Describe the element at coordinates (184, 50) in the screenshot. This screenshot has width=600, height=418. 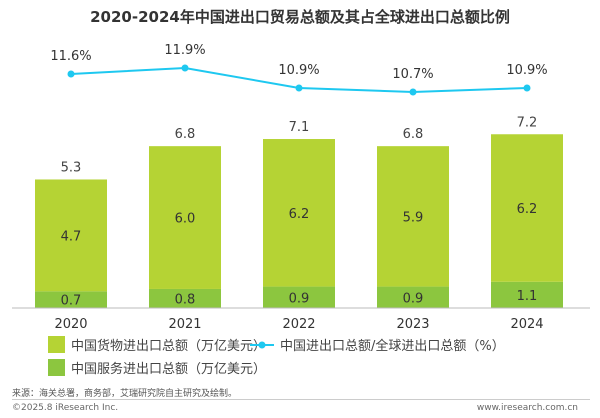
I see `data-label-ratio: 11.9%` at that location.